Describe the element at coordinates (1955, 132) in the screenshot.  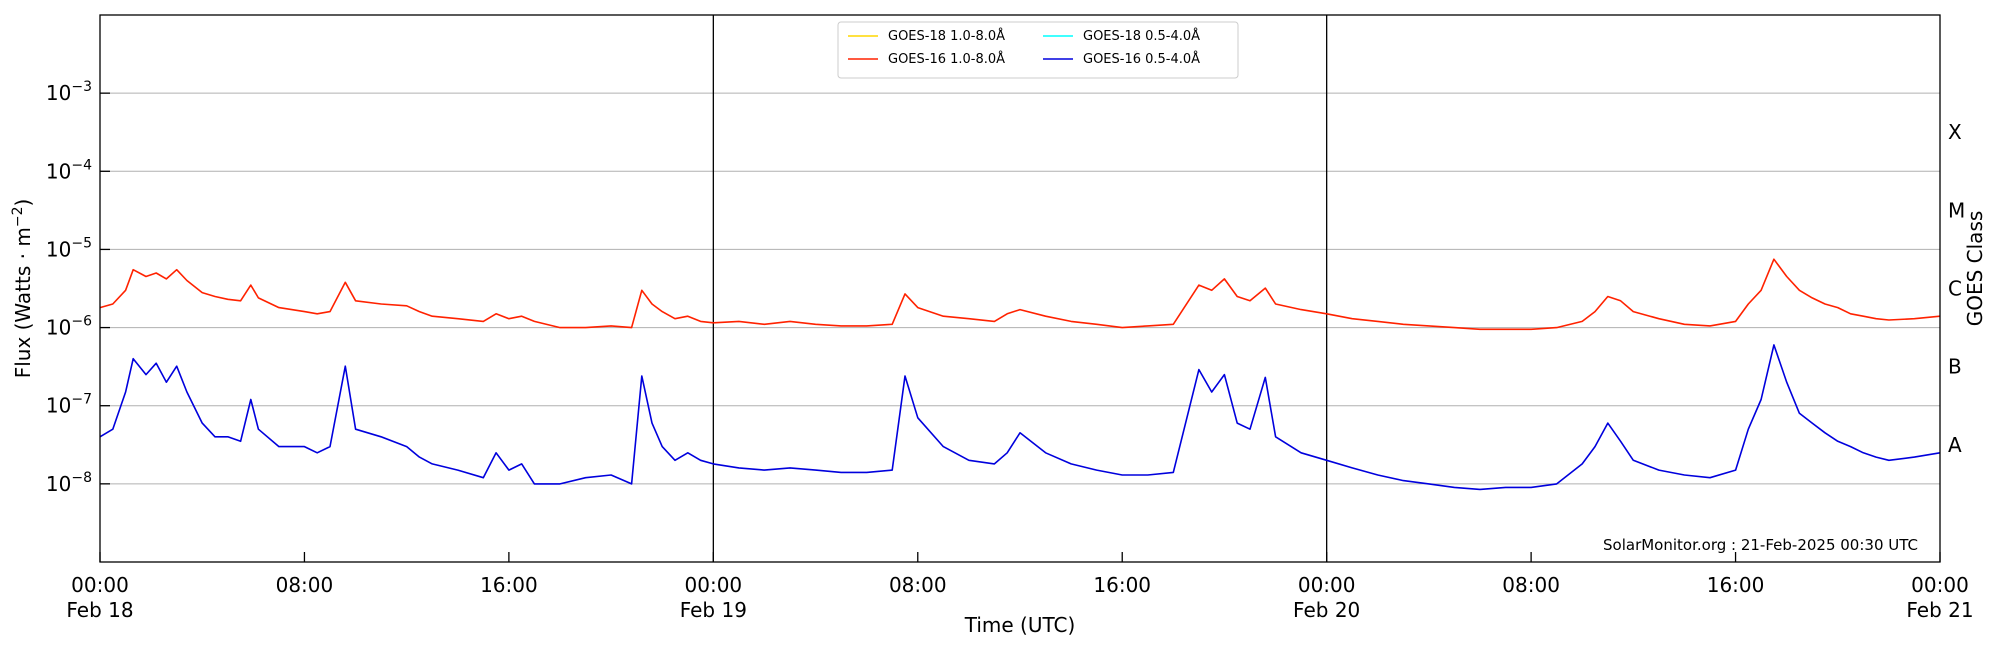
I see `goes-class-label: X` at that location.